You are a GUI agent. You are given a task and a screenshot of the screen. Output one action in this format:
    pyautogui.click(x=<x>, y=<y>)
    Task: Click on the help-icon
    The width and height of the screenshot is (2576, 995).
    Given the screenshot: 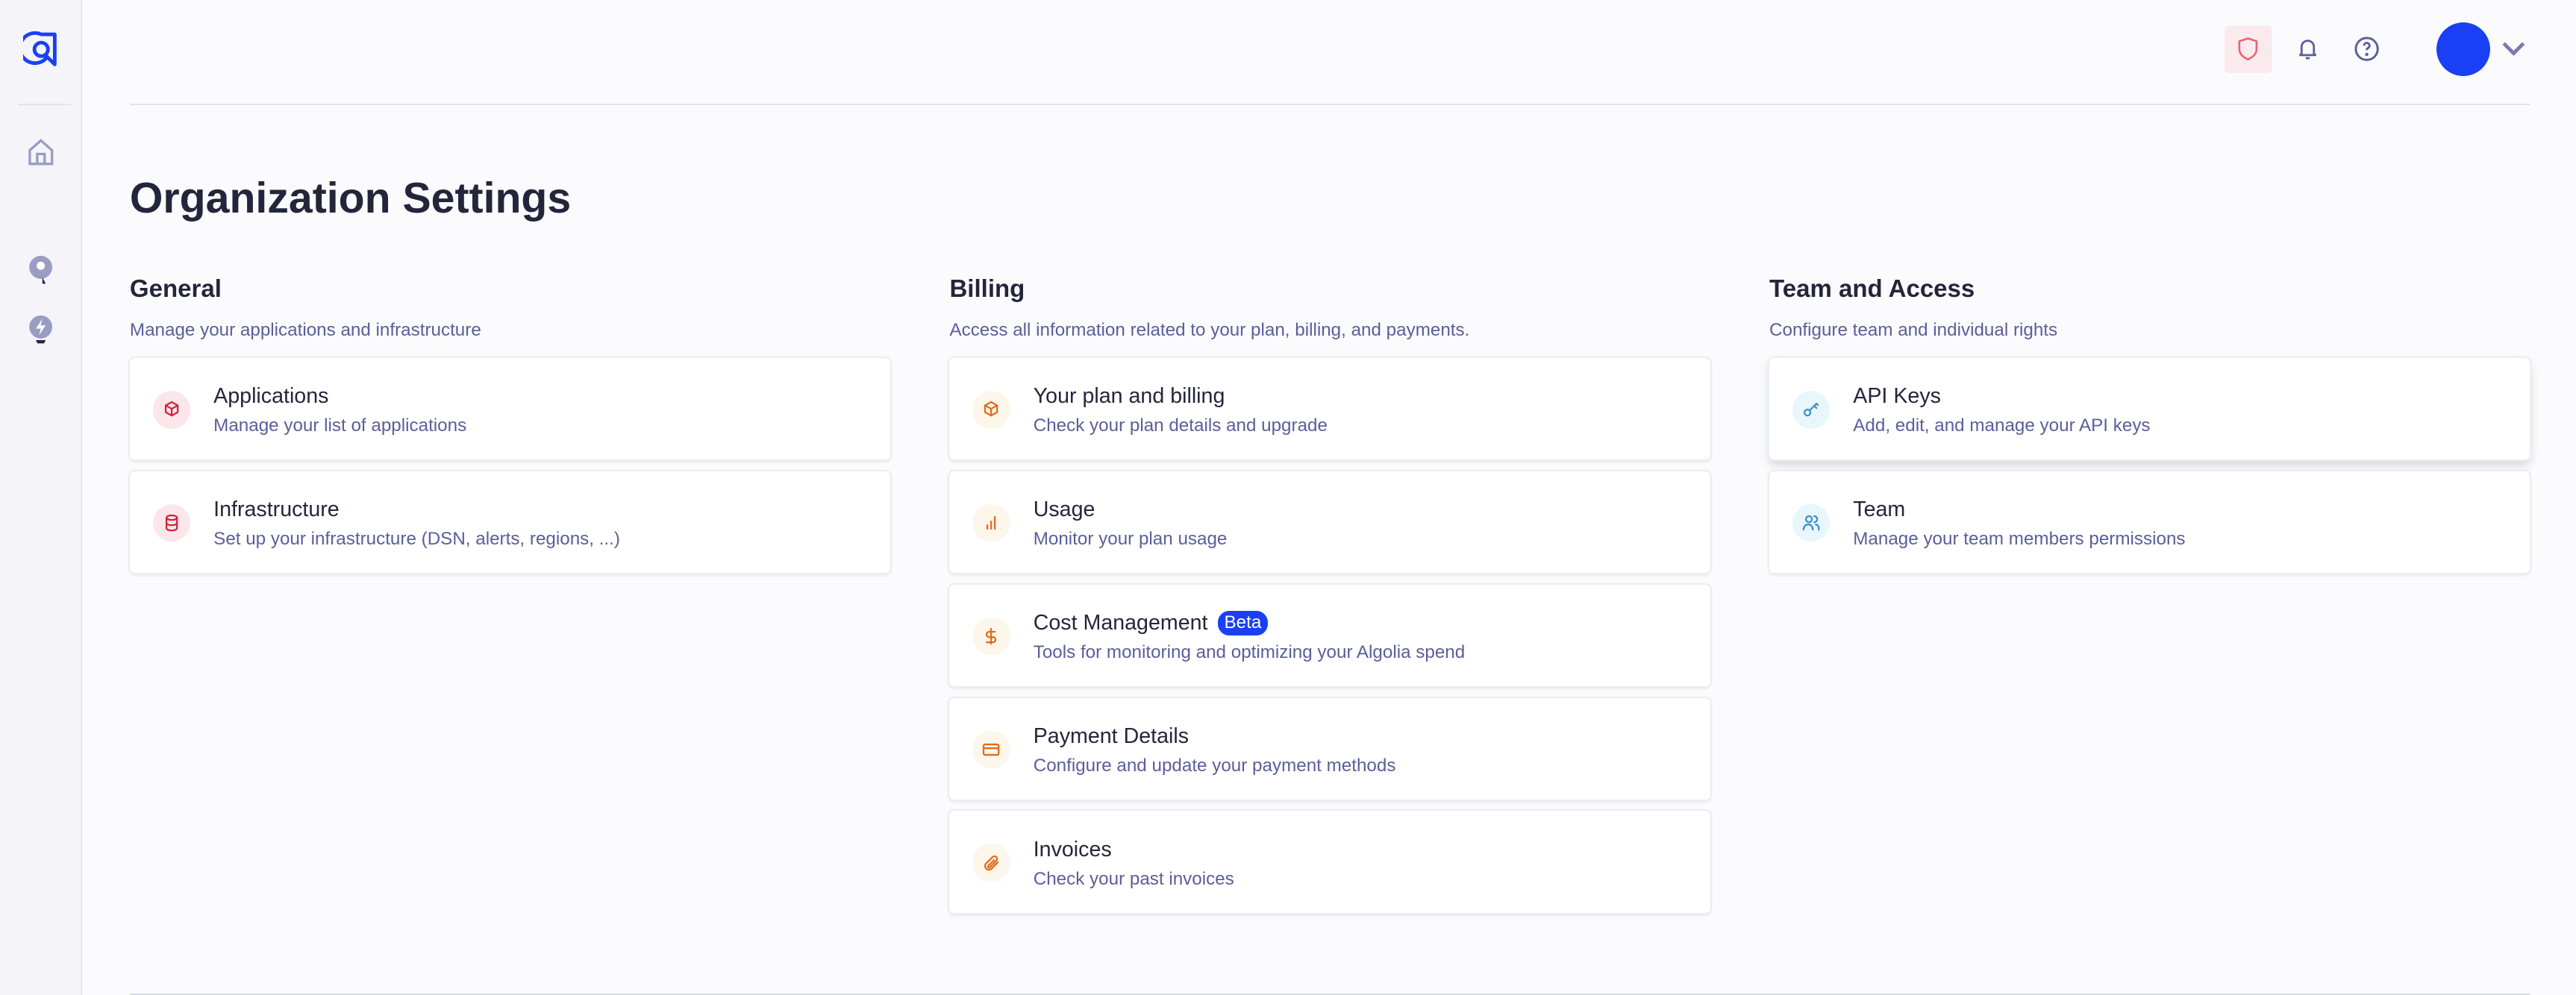 What is the action you would take?
    pyautogui.click(x=2366, y=49)
    